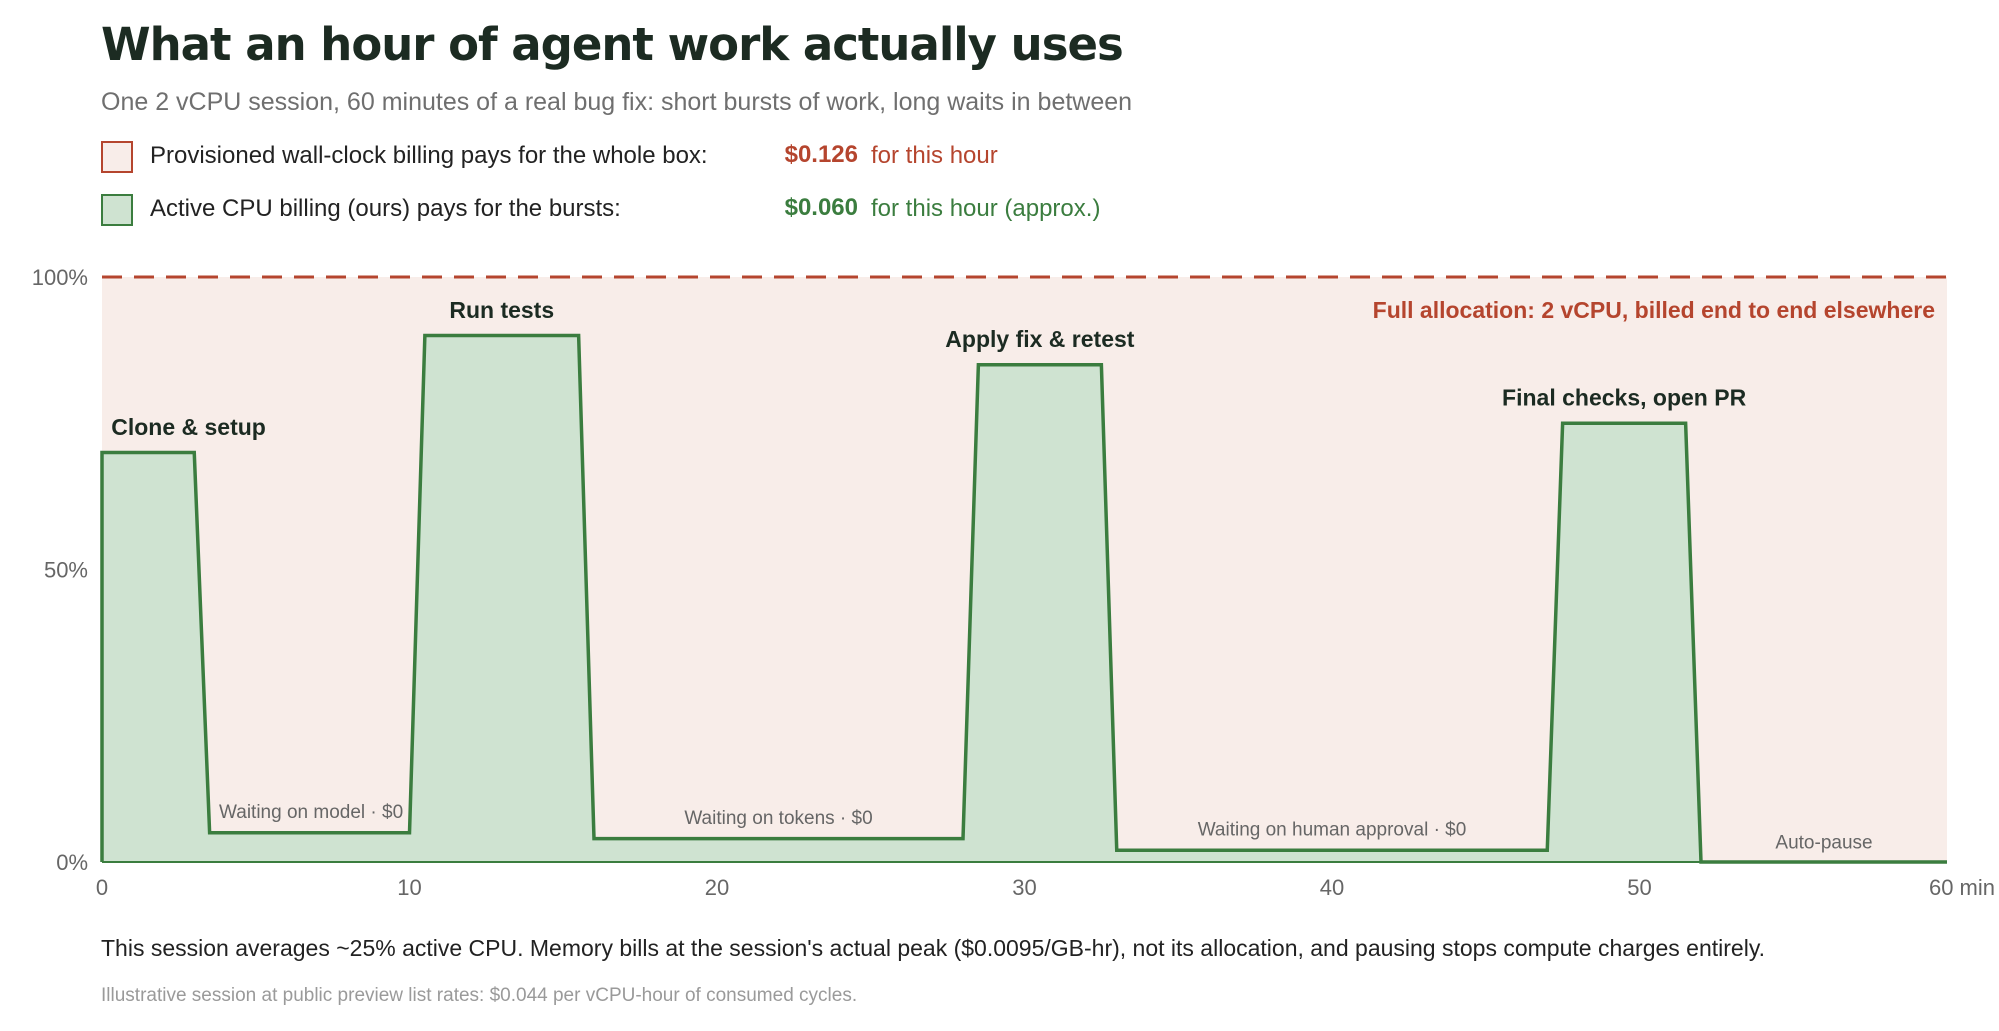 The image size is (1999, 1031). What do you see at coordinates (1039, 339) in the screenshot?
I see `burst-label: Apply fix & retest` at bounding box center [1039, 339].